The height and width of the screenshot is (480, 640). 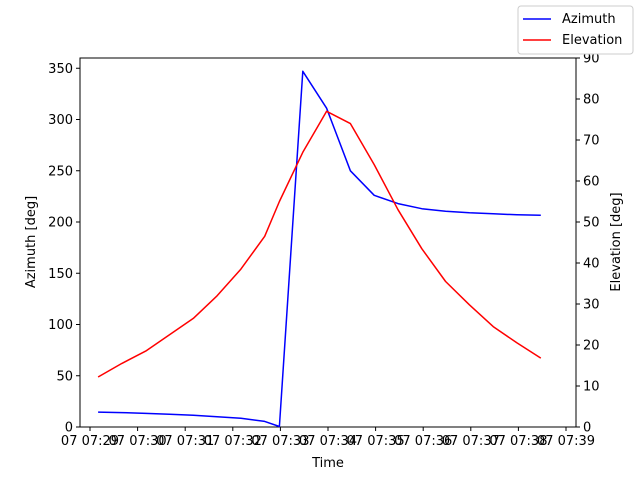 What do you see at coordinates (328, 441) in the screenshot?
I see `x-tick-label: 07 07:34` at bounding box center [328, 441].